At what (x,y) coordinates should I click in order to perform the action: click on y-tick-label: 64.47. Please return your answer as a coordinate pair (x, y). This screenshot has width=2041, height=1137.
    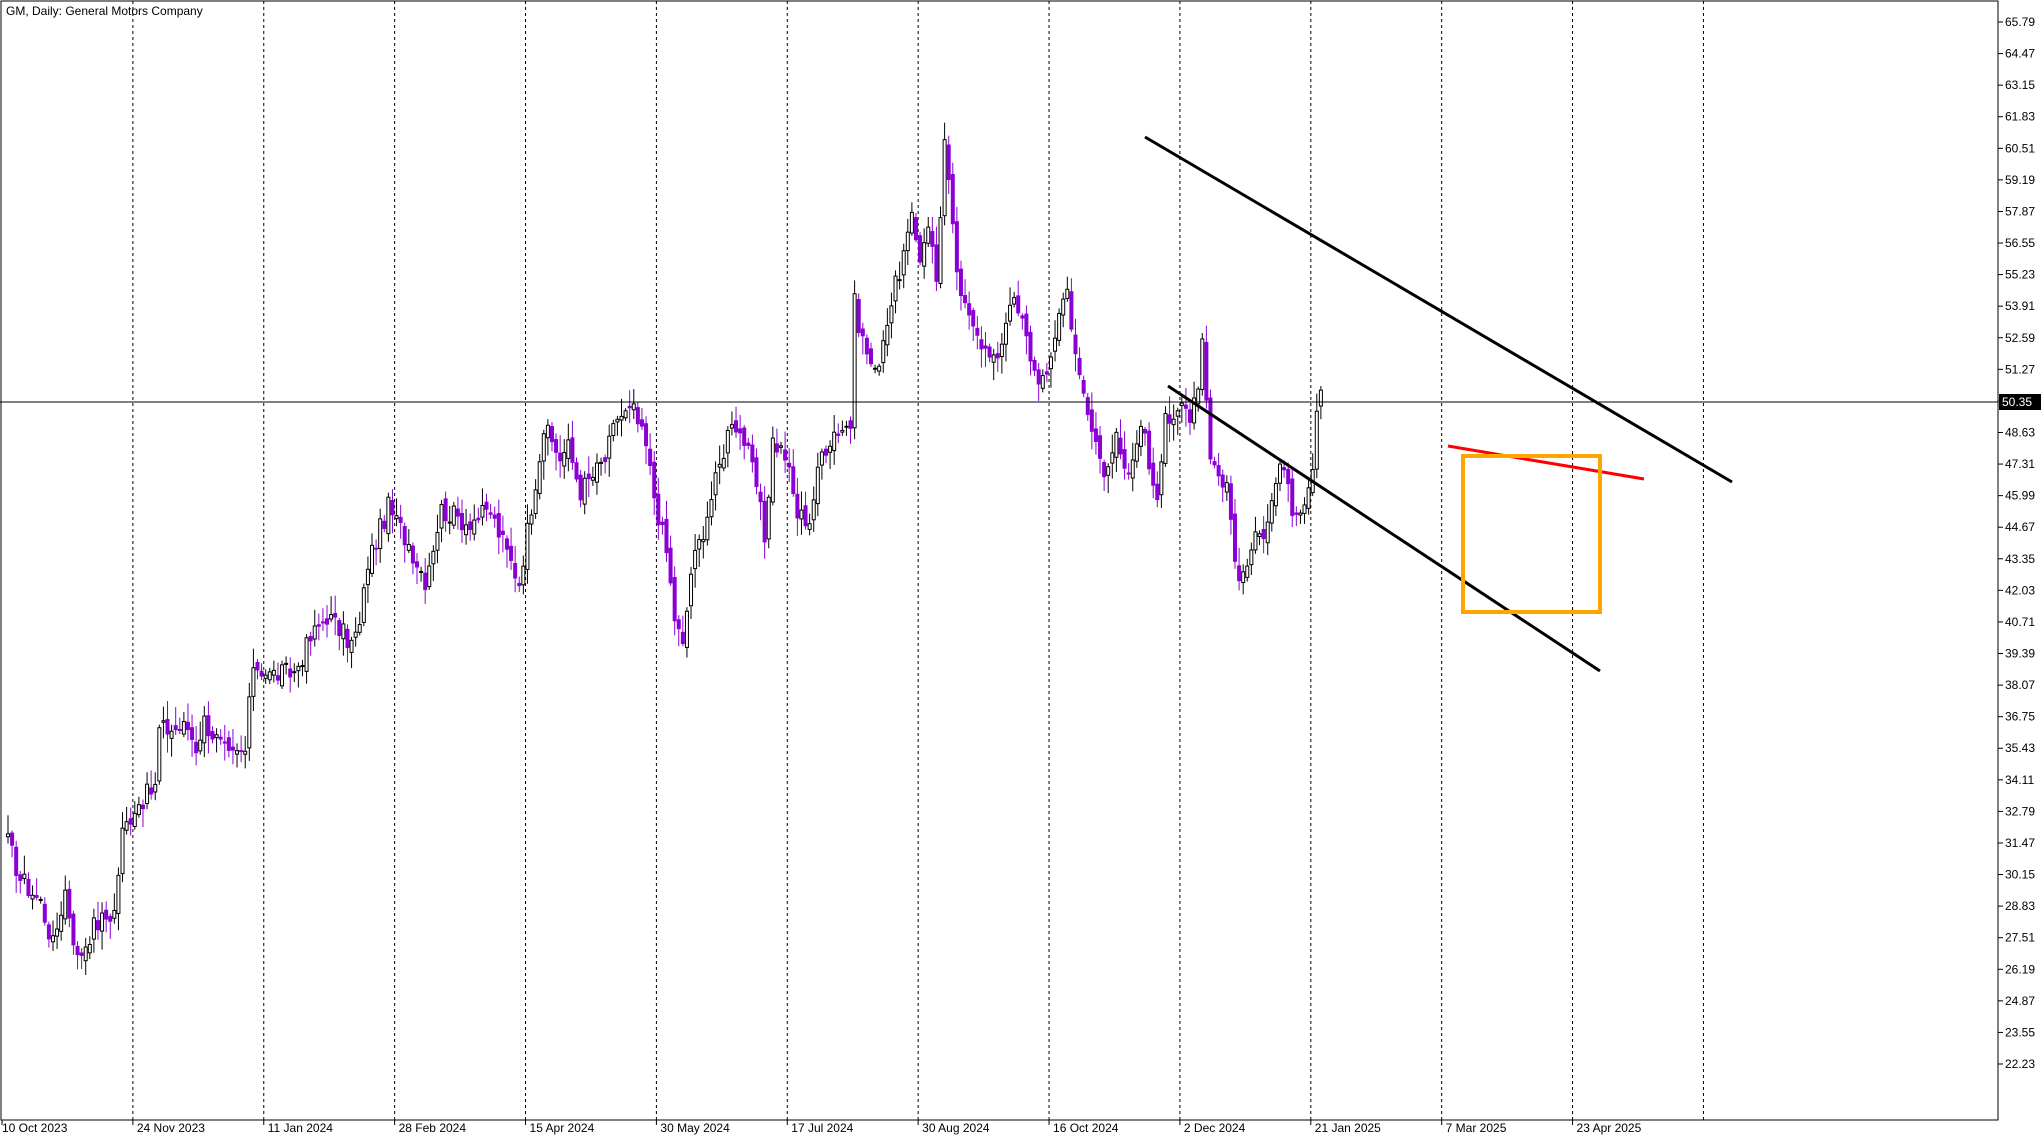
    Looking at the image, I should click on (2020, 54).